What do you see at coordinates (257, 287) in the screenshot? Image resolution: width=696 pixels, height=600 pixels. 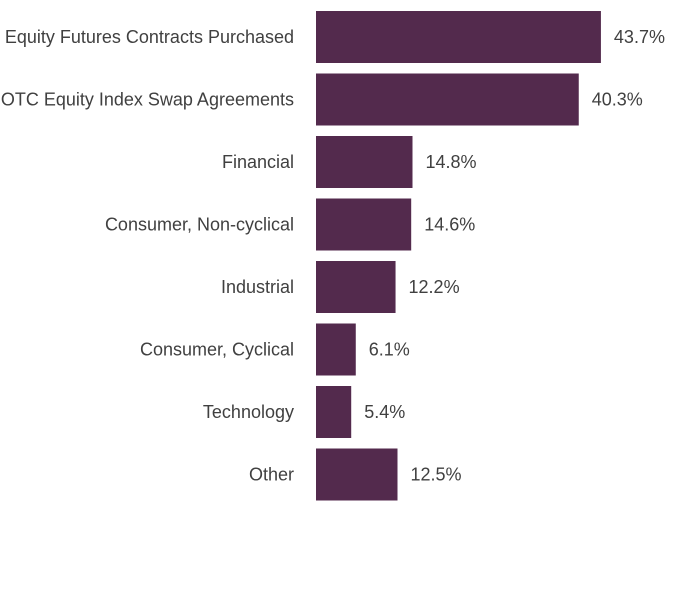 I see `category-label-4: Industrial` at bounding box center [257, 287].